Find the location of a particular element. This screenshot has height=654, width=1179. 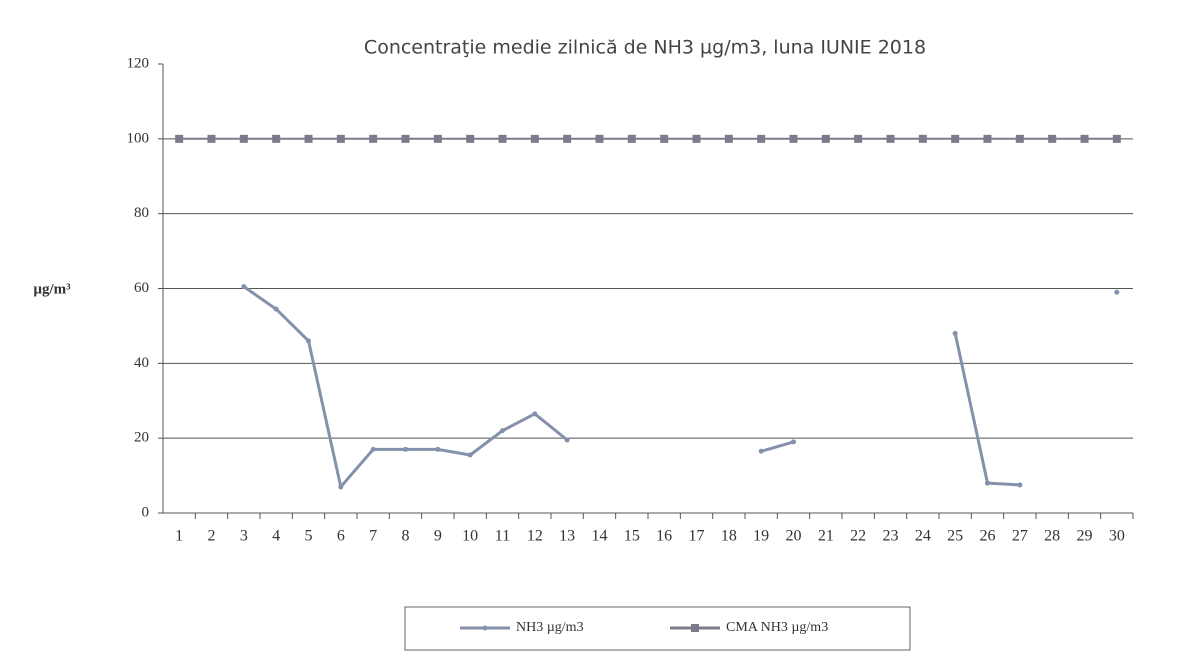

legend-box is located at coordinates (657, 628).